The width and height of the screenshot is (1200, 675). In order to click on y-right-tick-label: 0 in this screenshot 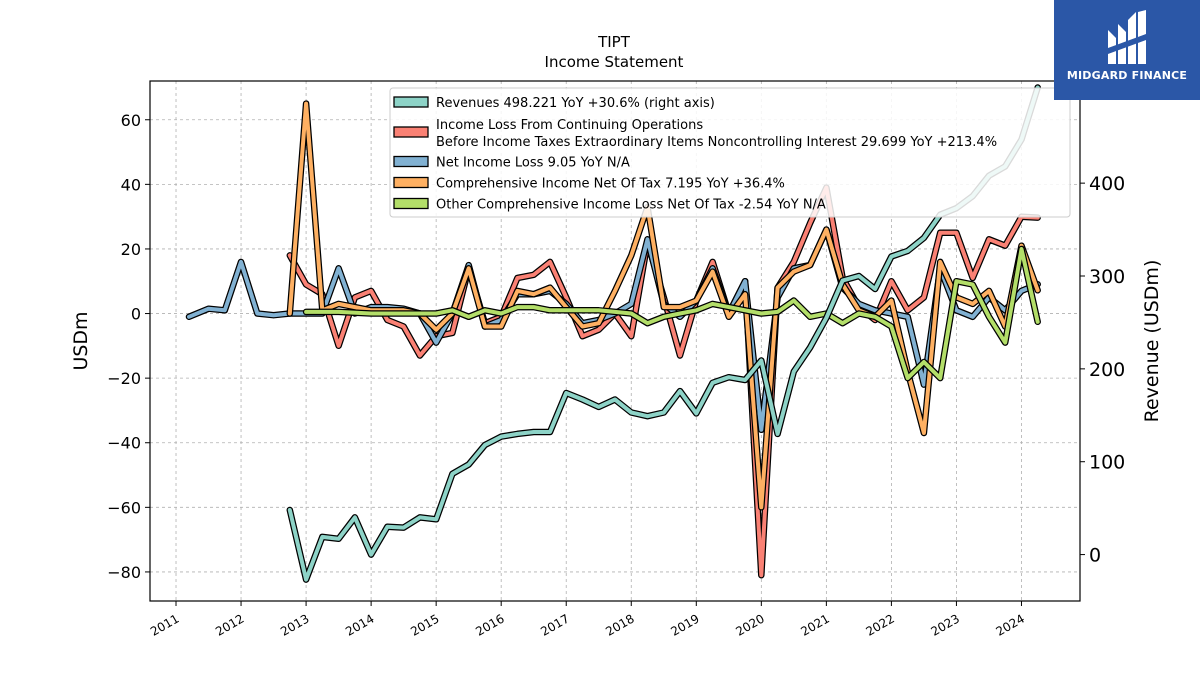, I will do `click(1095, 556)`.